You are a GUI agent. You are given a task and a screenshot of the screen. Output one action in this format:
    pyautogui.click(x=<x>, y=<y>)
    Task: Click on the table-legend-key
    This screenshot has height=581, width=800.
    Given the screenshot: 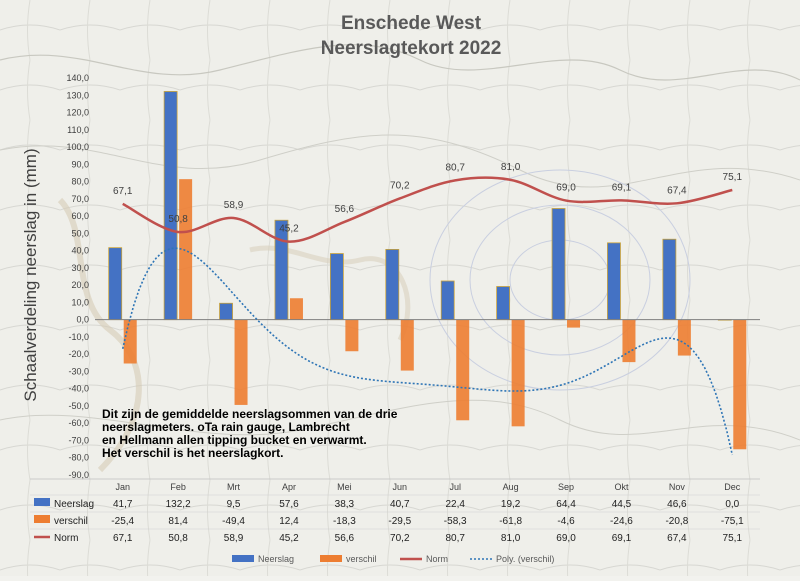 What is the action you would take?
    pyautogui.click(x=42, y=502)
    